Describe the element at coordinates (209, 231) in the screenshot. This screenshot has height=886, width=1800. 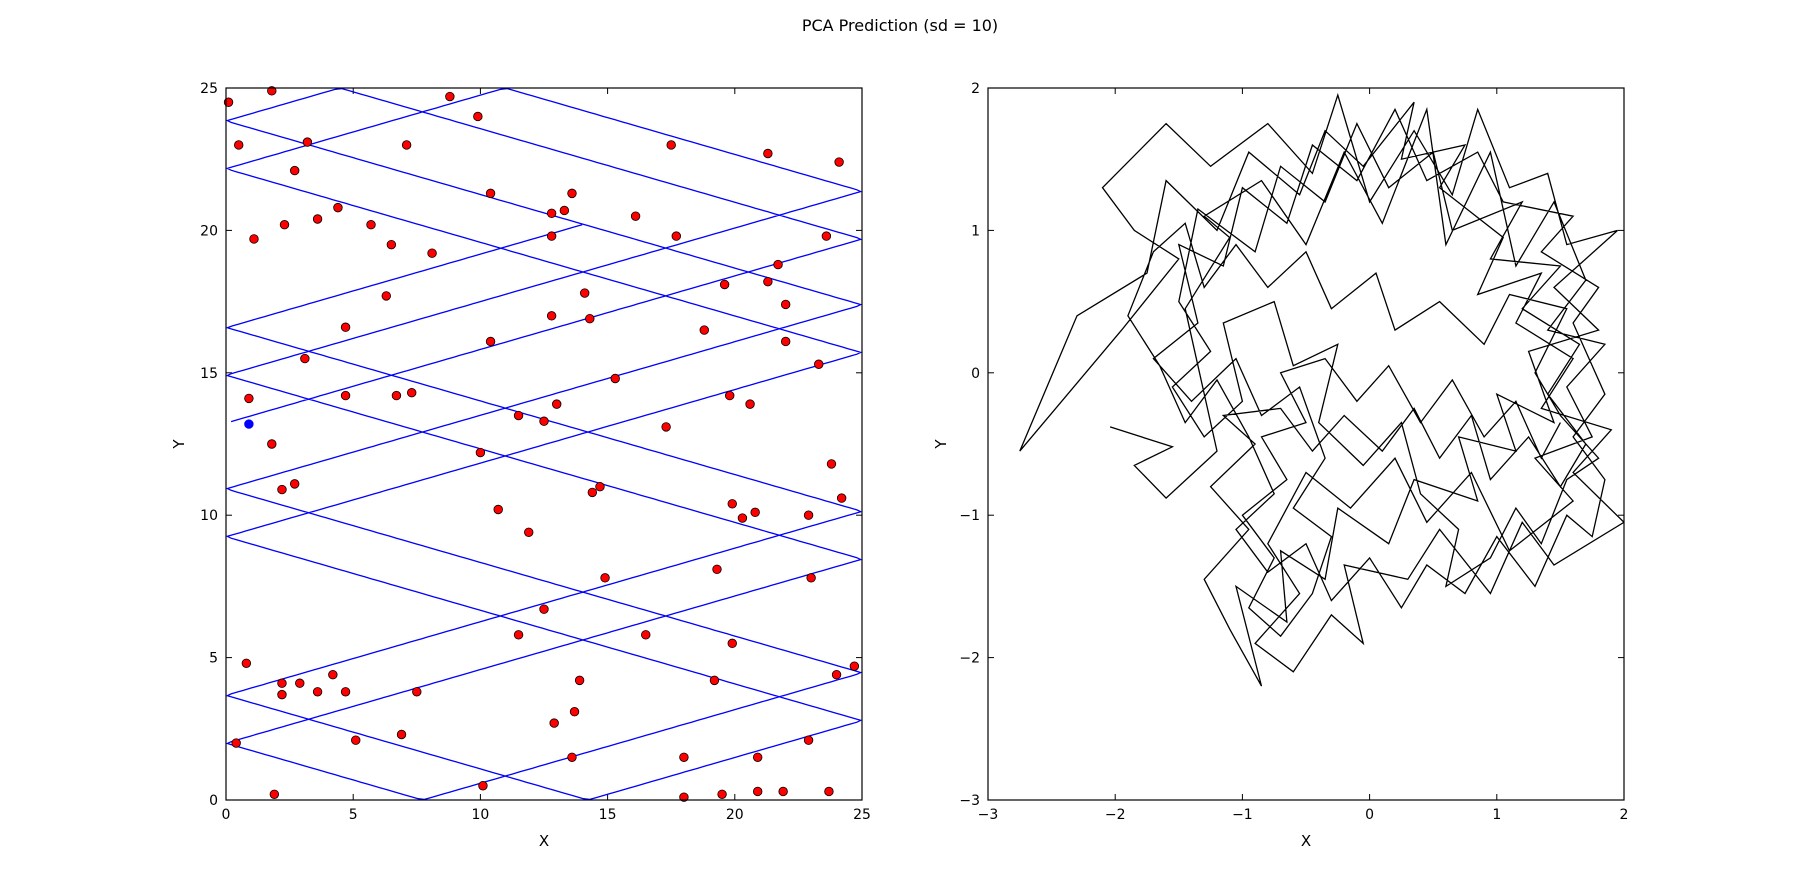
I see `y-tick-label: 20` at that location.